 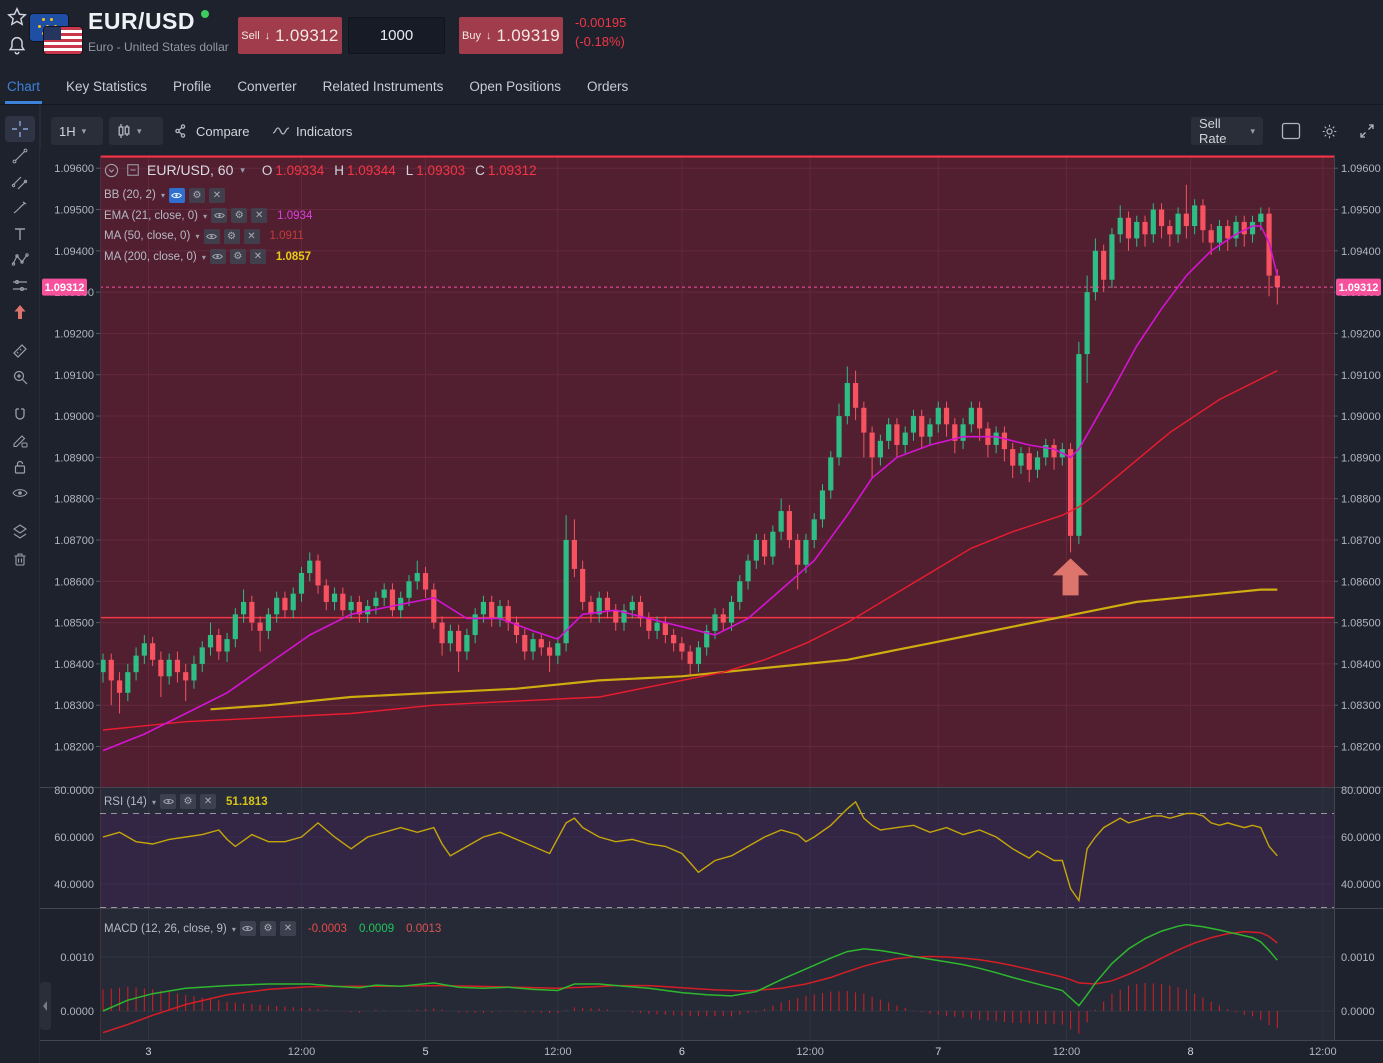 I want to click on gear-icon, so click(x=1329, y=131).